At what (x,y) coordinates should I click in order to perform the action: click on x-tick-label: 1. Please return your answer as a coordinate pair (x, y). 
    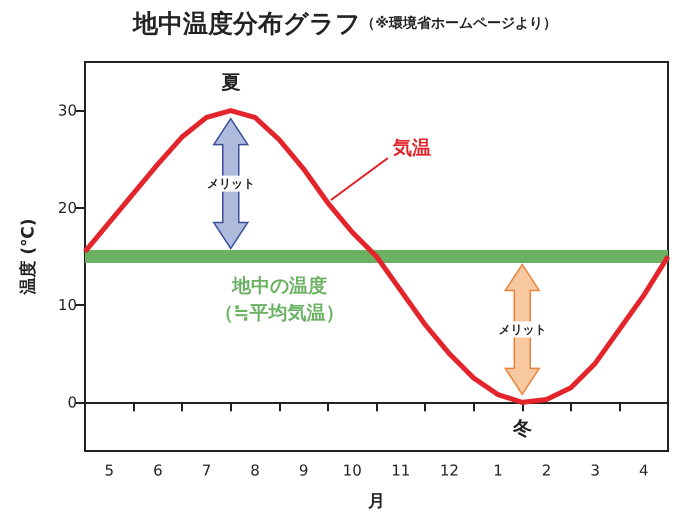
    Looking at the image, I should click on (498, 471).